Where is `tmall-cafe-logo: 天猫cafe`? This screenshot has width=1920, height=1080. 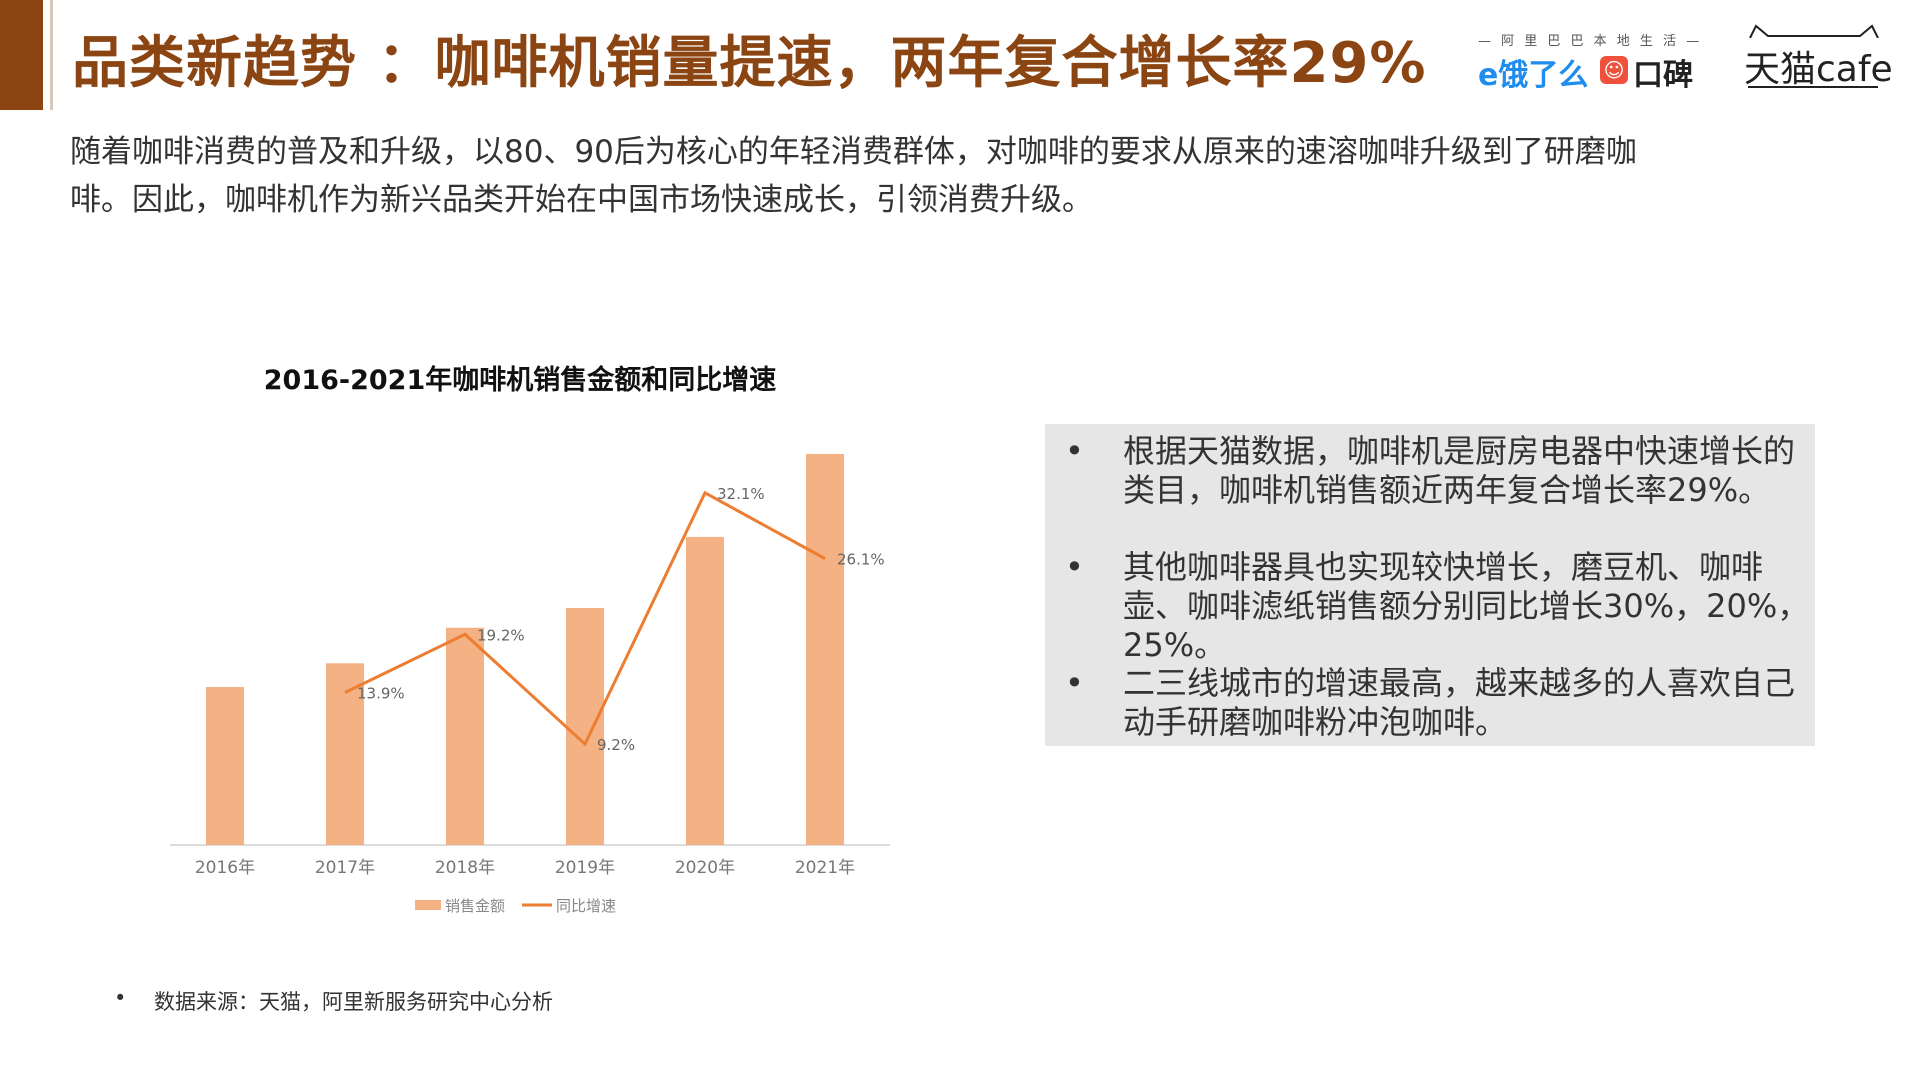 tmall-cafe-logo: 天猫cafe is located at coordinates (1817, 60).